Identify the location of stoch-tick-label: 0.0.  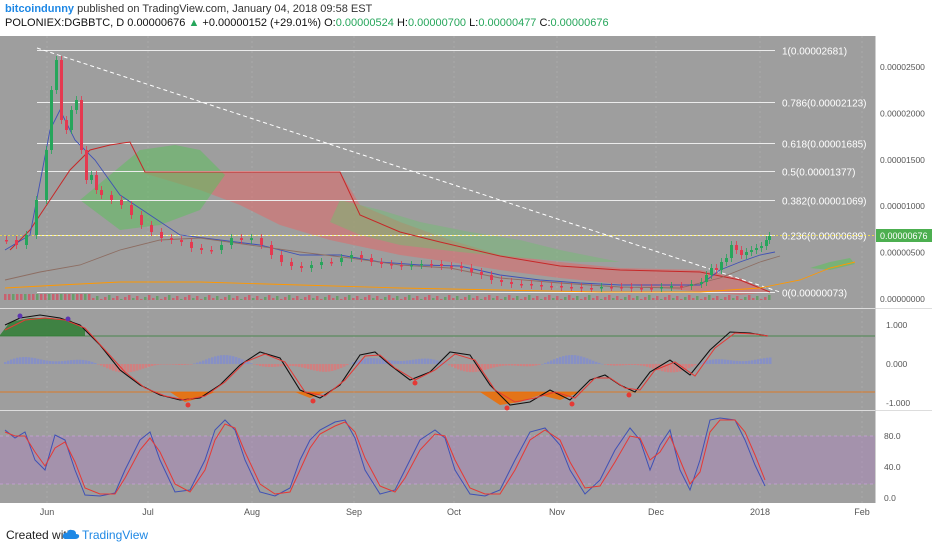
(890, 498).